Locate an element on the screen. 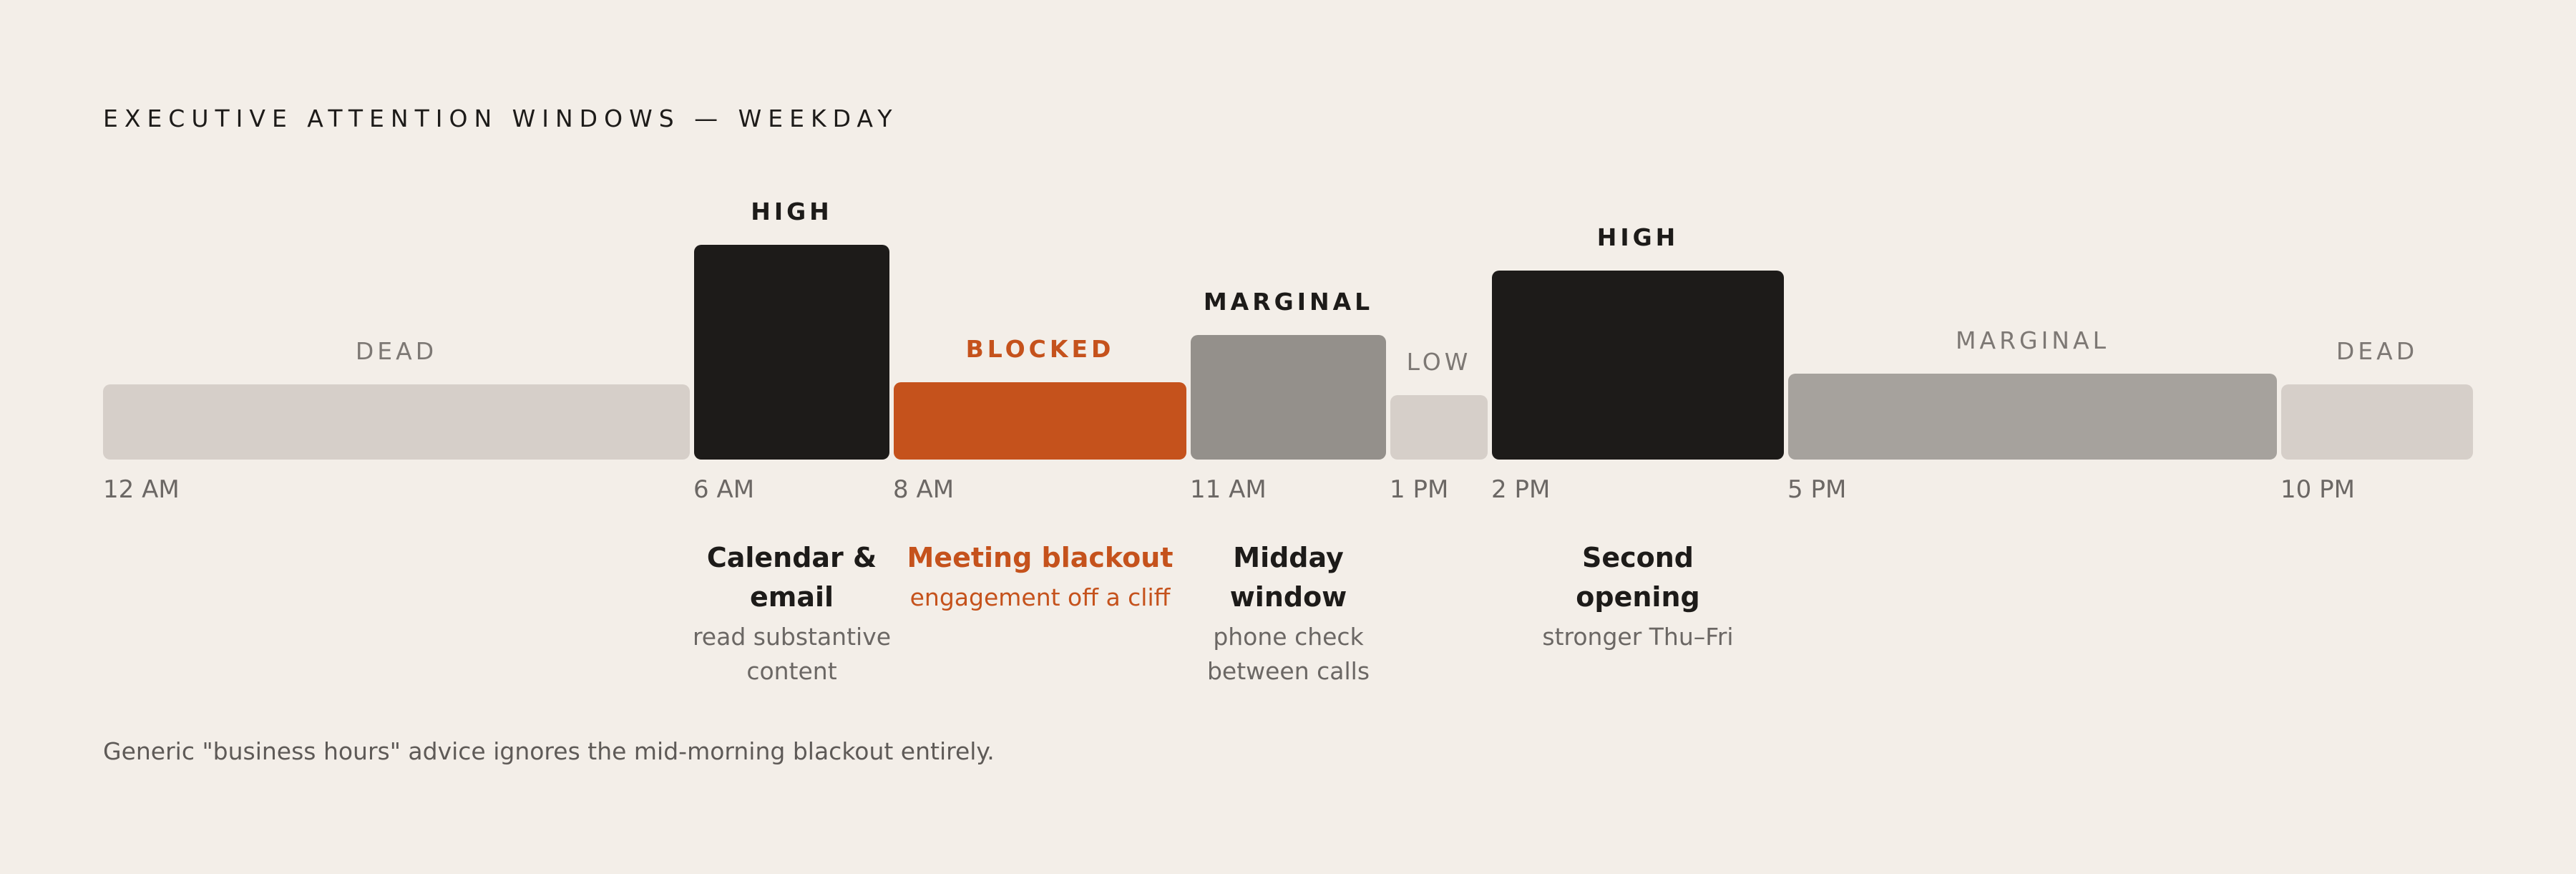  segment-label-0: DEAD is located at coordinates (396, 351).